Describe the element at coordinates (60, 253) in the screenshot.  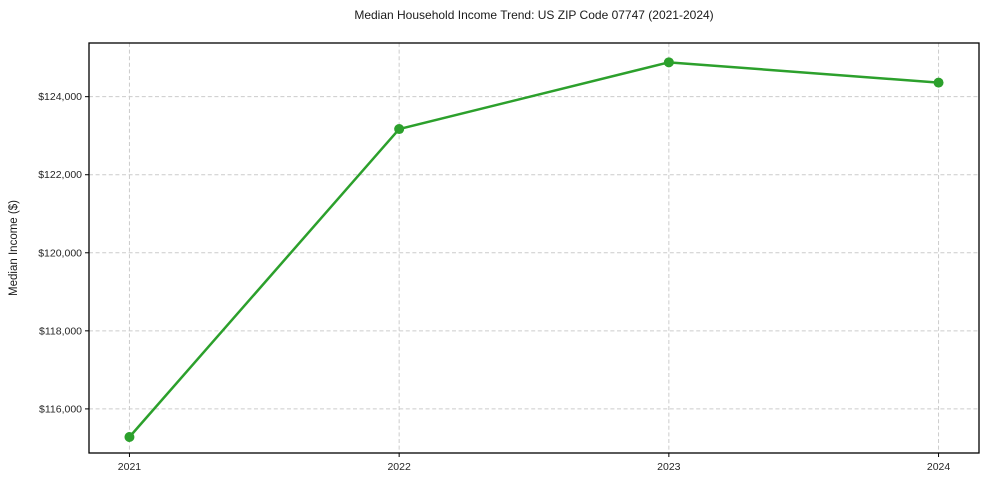
I see `y-tick-label: $120,000` at that location.